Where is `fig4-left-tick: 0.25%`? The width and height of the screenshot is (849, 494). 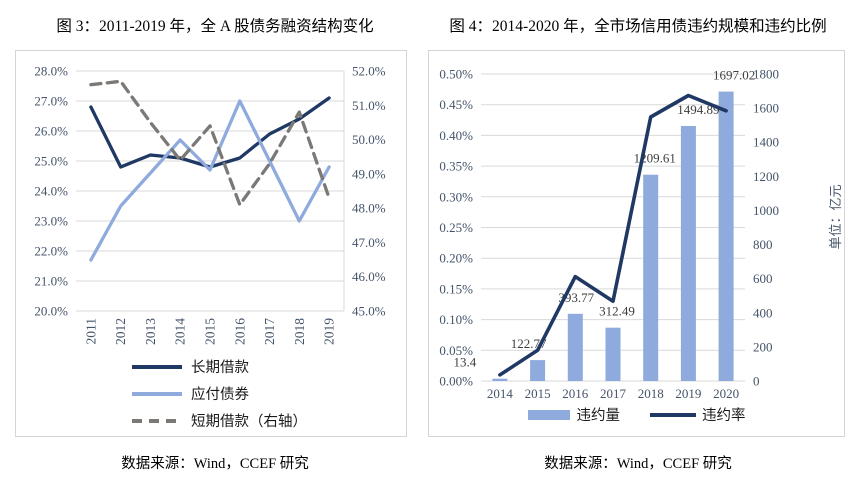 fig4-left-tick: 0.25% is located at coordinates (456, 227).